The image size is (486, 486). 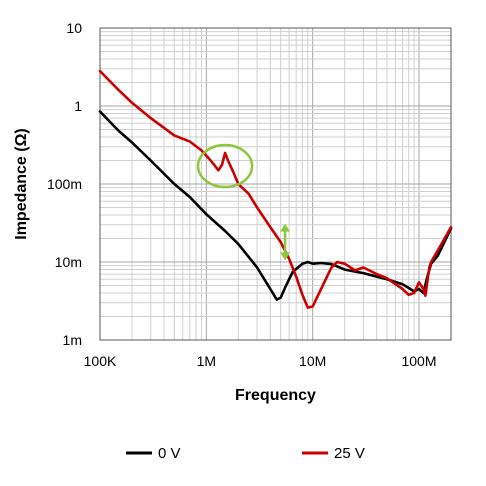 I want to click on x-tick-label: 1M, so click(x=206, y=361).